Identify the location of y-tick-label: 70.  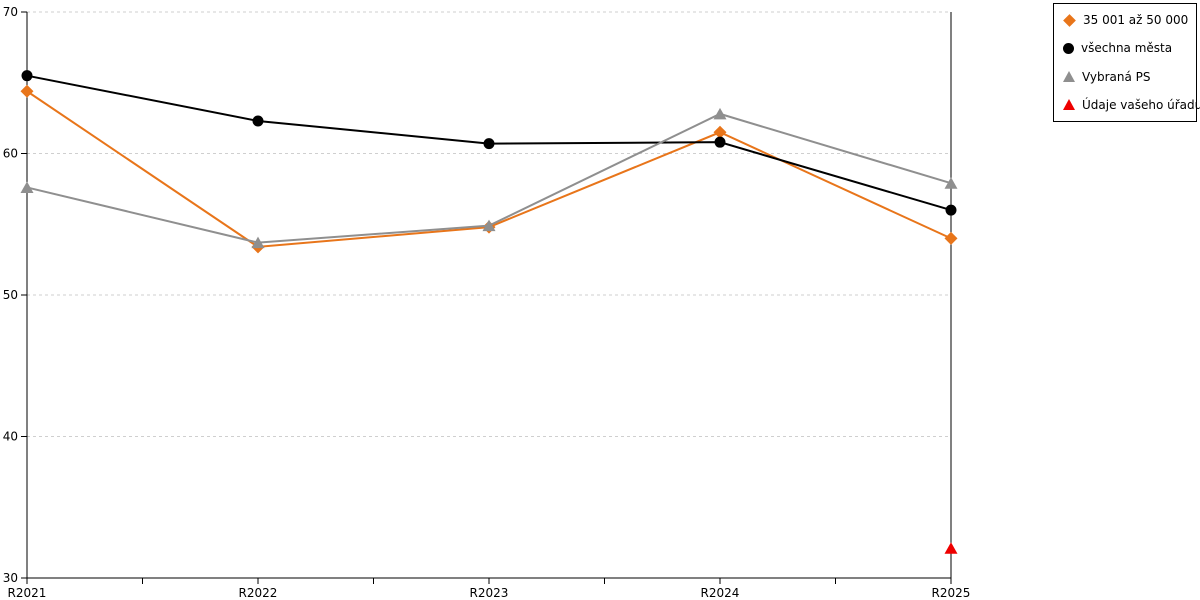
(10, 12).